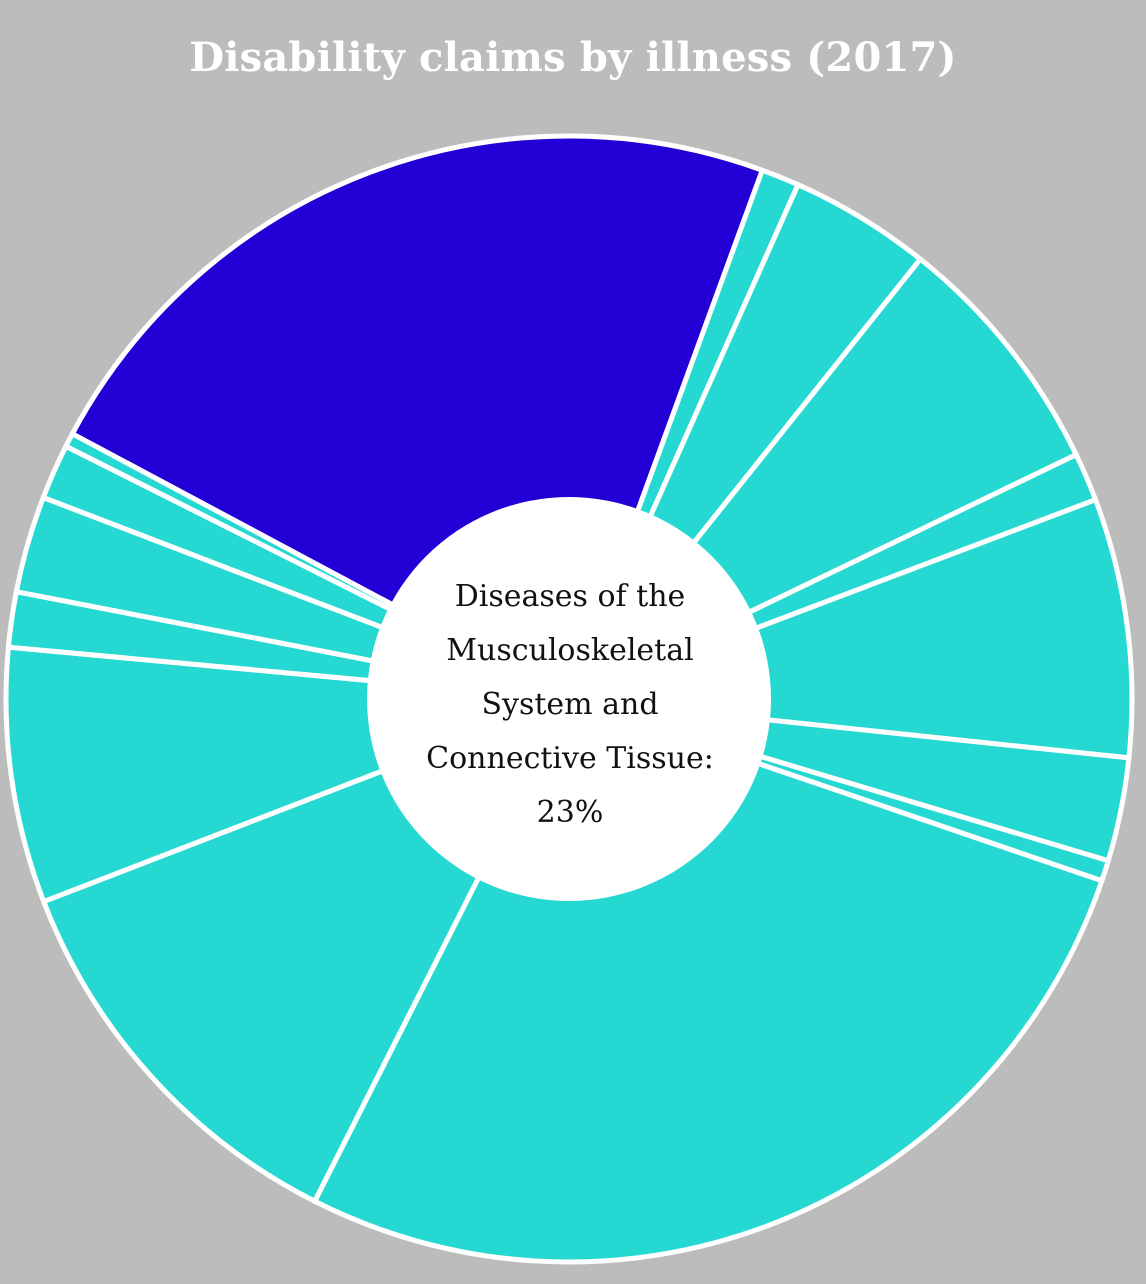 The width and height of the screenshot is (1146, 1284). I want to click on center-label-line-3: System and, so click(570, 704).